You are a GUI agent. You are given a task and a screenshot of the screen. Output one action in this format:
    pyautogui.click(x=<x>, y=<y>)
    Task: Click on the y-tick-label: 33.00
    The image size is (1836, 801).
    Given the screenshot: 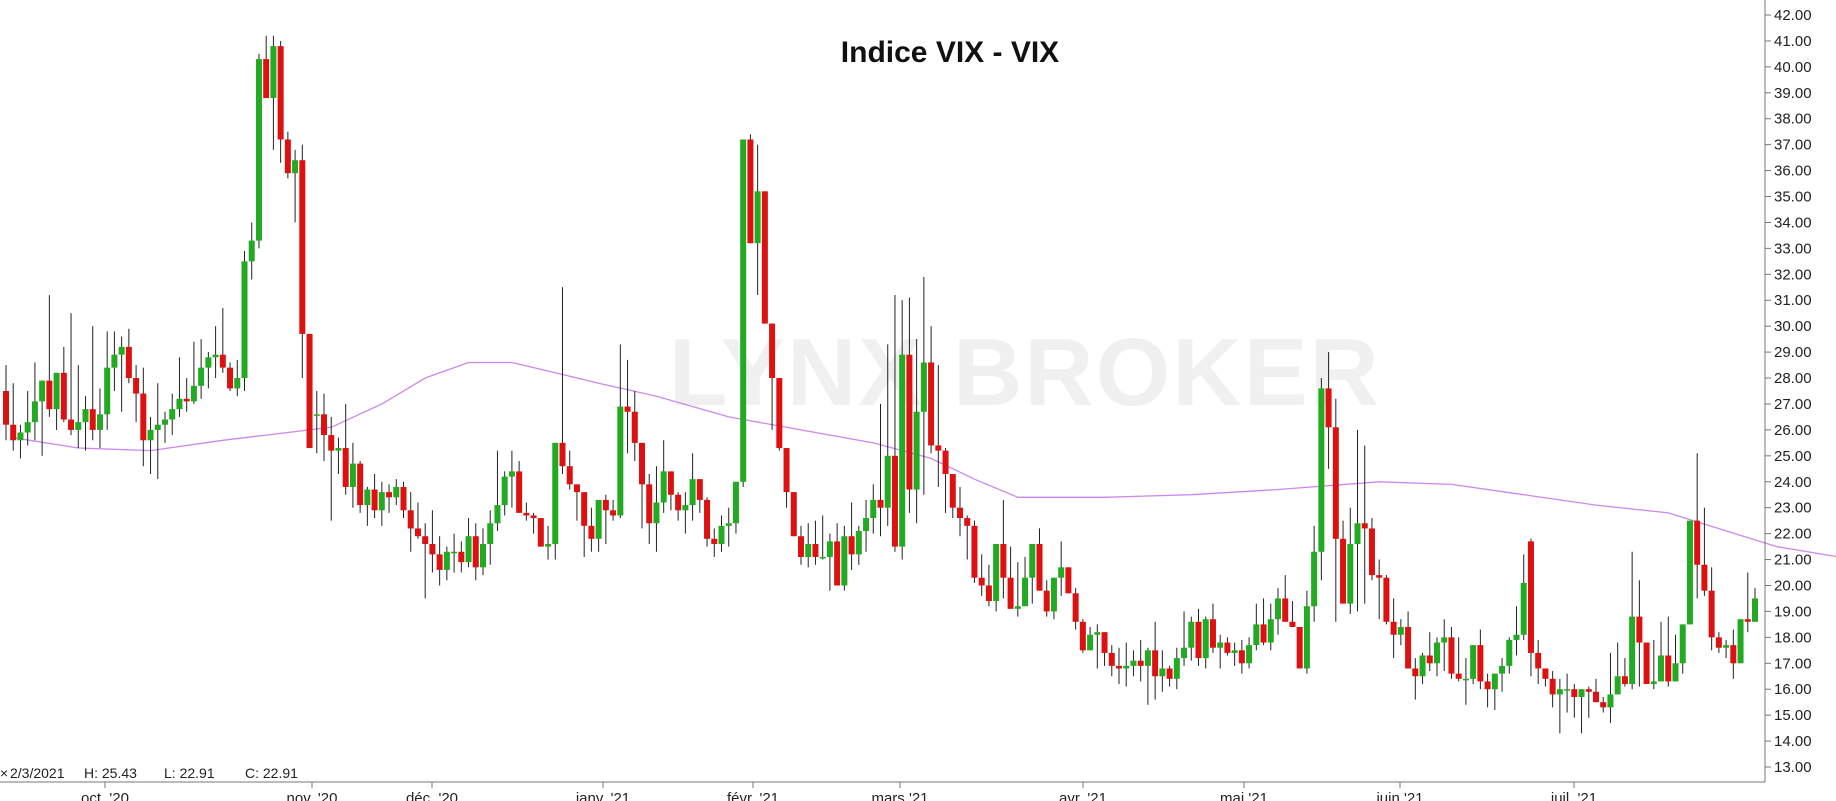 What is the action you would take?
    pyautogui.click(x=1793, y=248)
    